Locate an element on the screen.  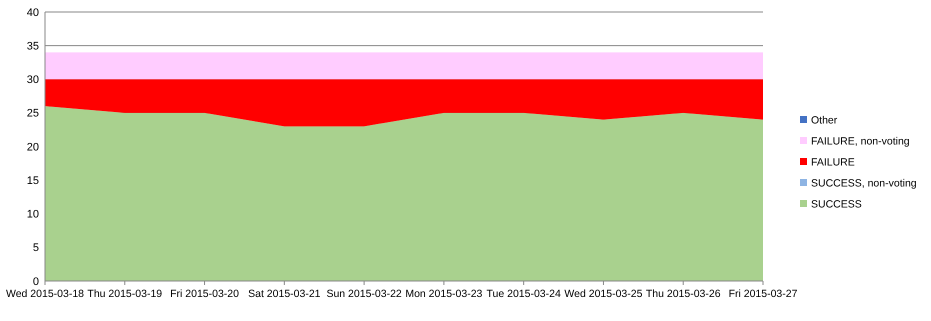
y-tick-label: 0 is located at coordinates (35, 282).